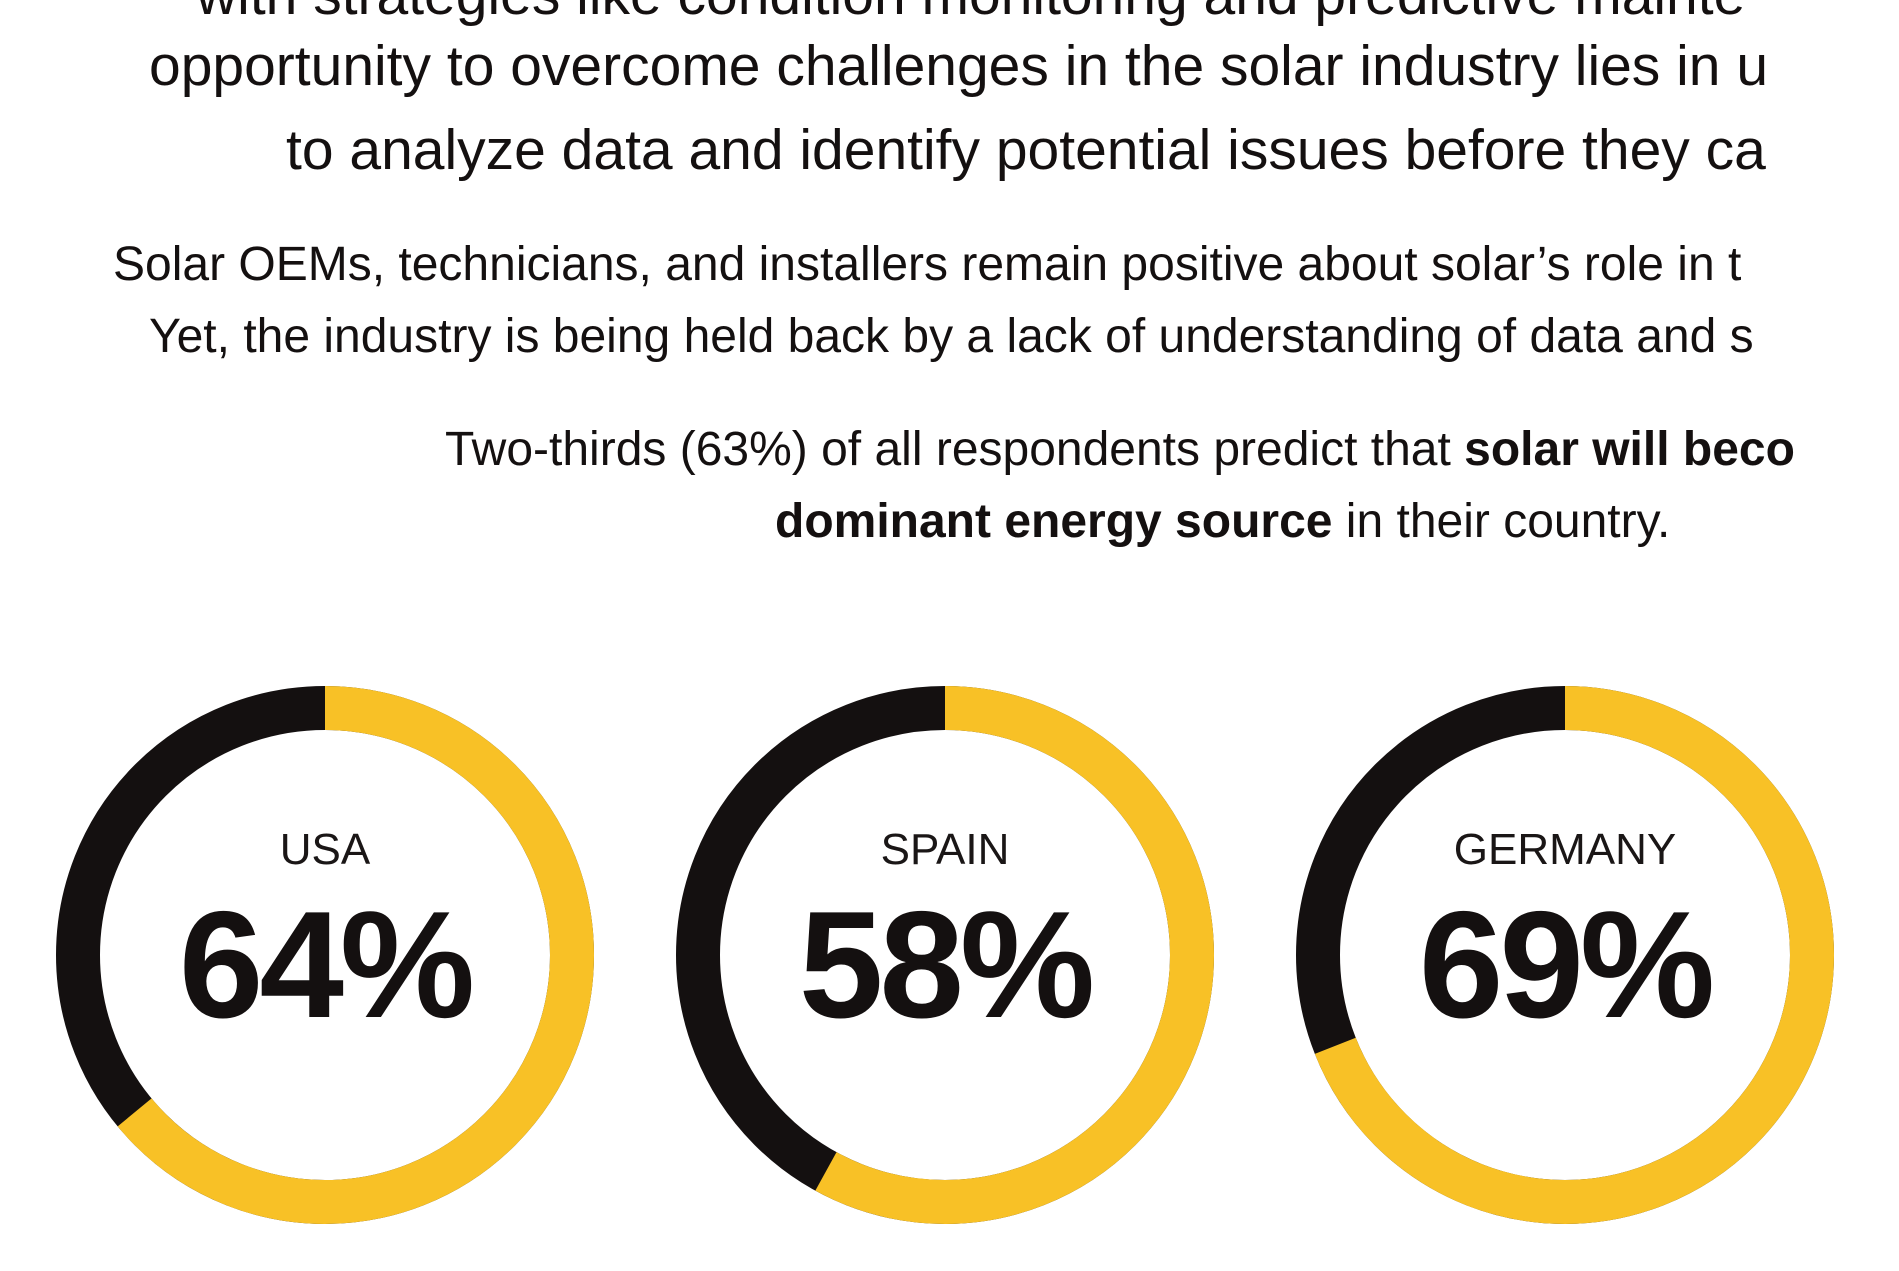  Describe the element at coordinates (1629, 449) in the screenshot. I see `headline-stat-emphasis: solar will beco` at that location.